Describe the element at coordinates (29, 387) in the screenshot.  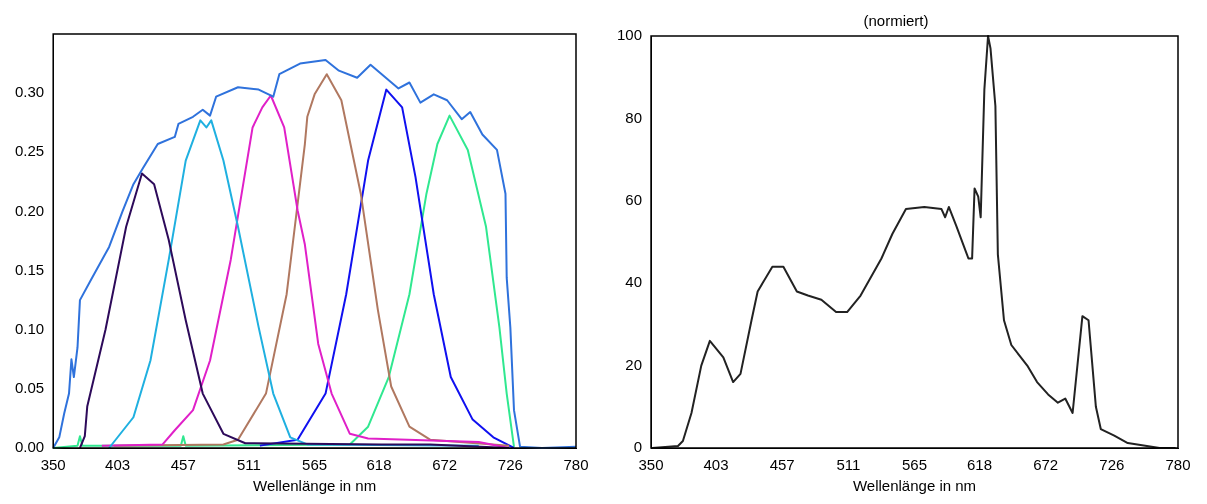
I see `y-tick-label: 0.05` at that location.